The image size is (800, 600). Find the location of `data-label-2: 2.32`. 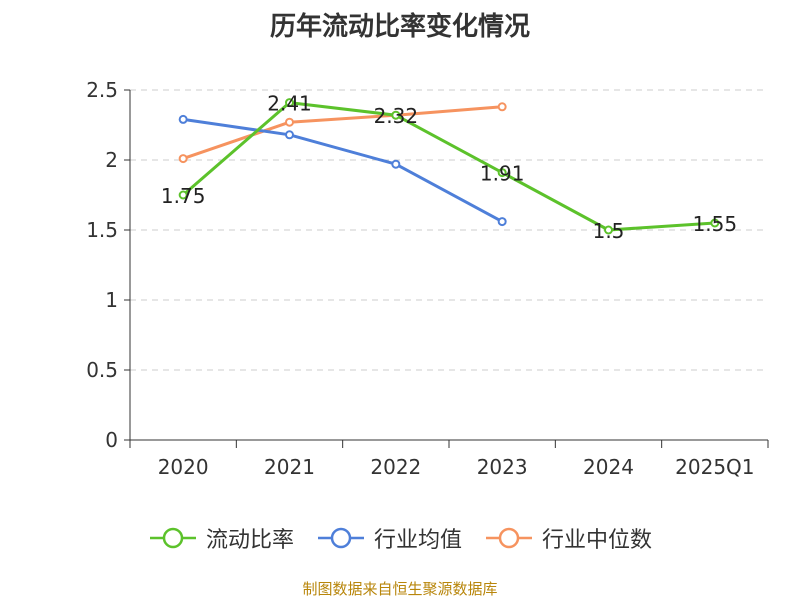

data-label-2: 2.32 is located at coordinates (396, 116).